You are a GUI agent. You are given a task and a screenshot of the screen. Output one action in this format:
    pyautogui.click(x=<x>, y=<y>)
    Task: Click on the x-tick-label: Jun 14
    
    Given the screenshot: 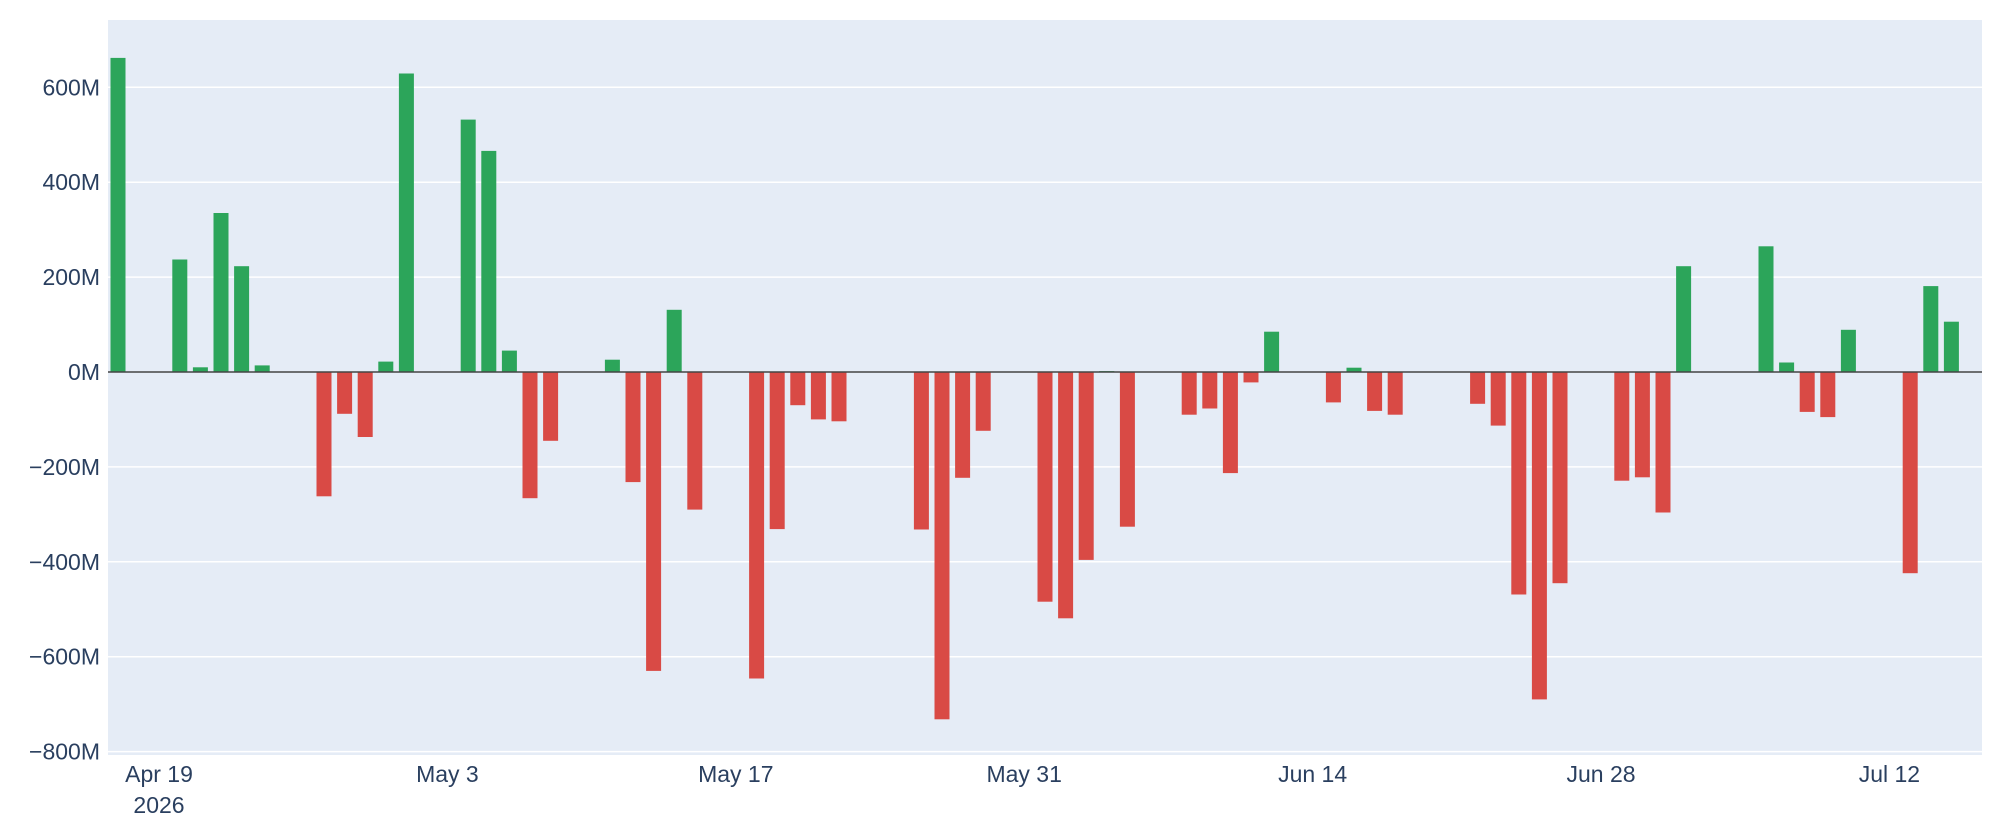 What is the action you would take?
    pyautogui.click(x=1312, y=774)
    